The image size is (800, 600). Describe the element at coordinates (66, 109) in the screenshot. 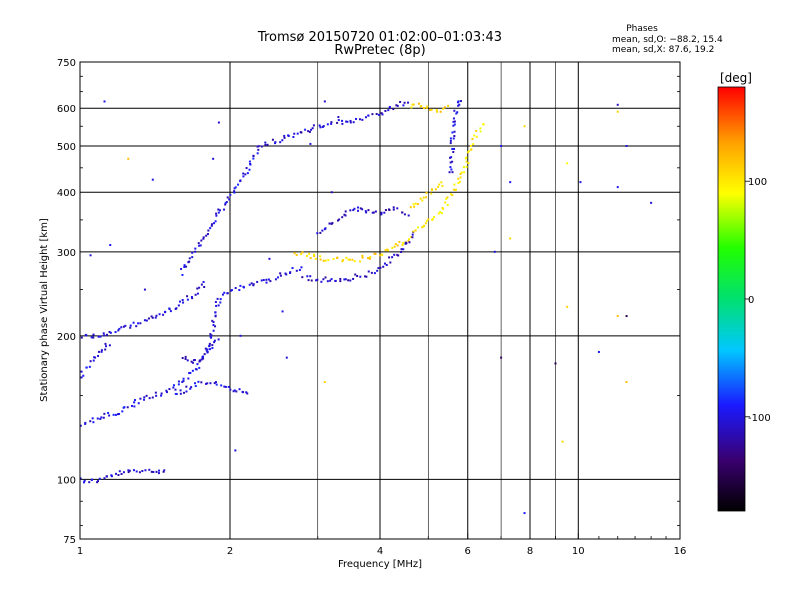

I see `y-tick-label: 600` at that location.